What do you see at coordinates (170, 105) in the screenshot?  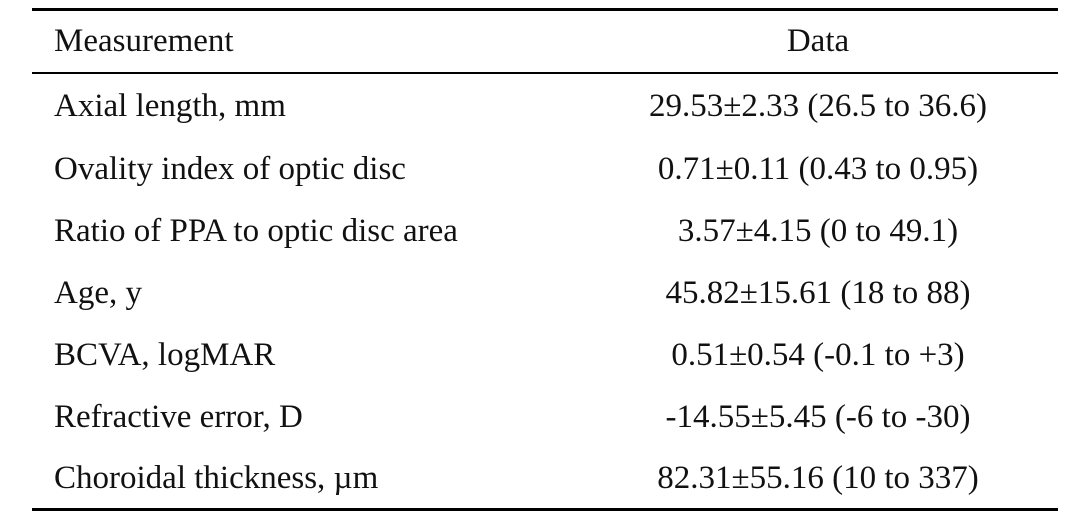 I see `measurement-cell: Axial length, mm` at bounding box center [170, 105].